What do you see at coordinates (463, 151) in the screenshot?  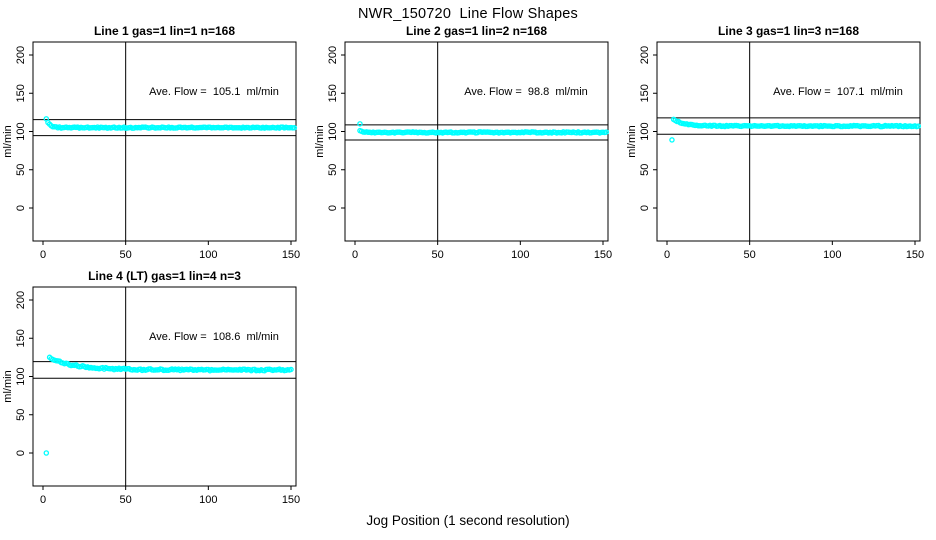 I see `plot-area-line-2: 0 50 100 150 200 0 50 100 150 ml/min` at bounding box center [463, 151].